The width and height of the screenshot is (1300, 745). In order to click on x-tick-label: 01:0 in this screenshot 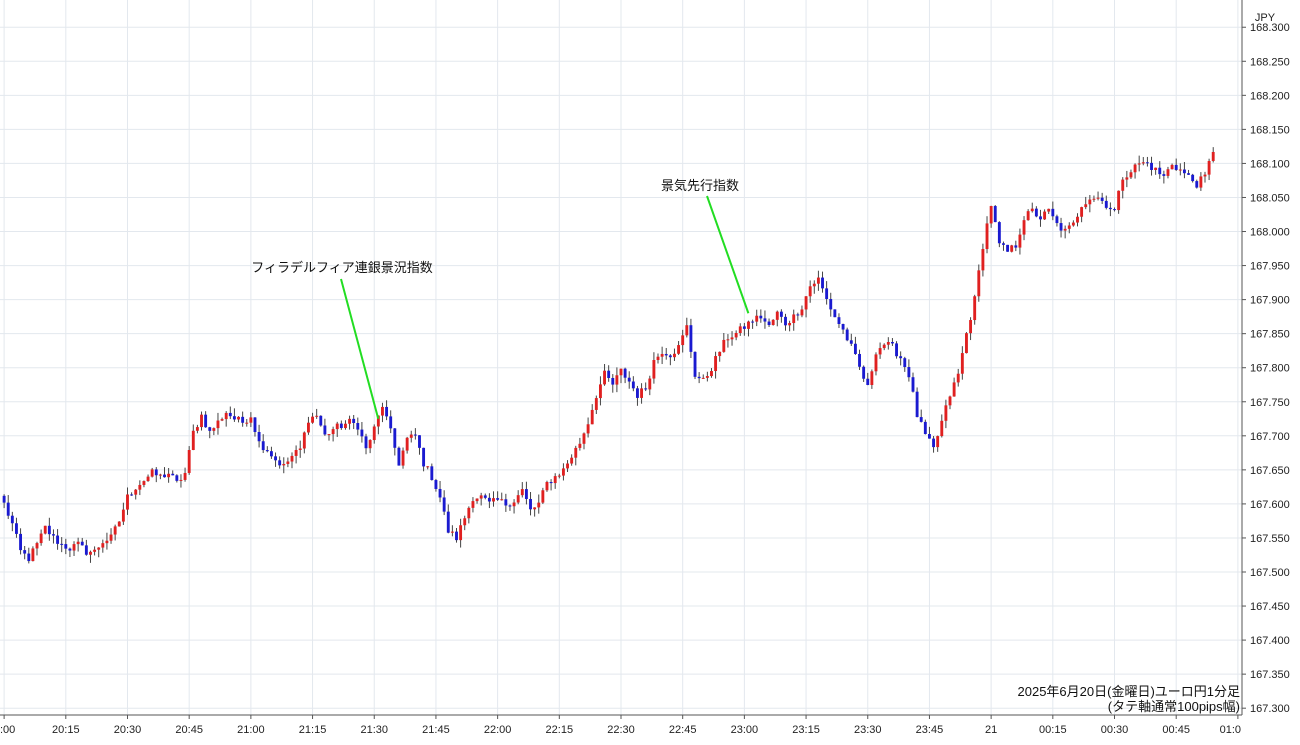, I will do `click(1230, 730)`.